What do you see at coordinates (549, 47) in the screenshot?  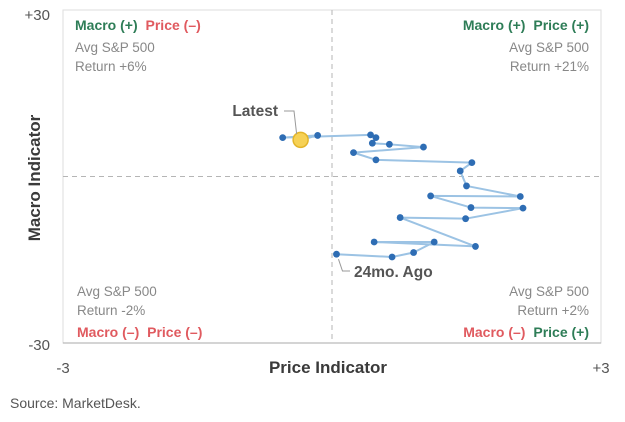 I see `quadrant-top-right-line-1: Avg S&P 500` at bounding box center [549, 47].